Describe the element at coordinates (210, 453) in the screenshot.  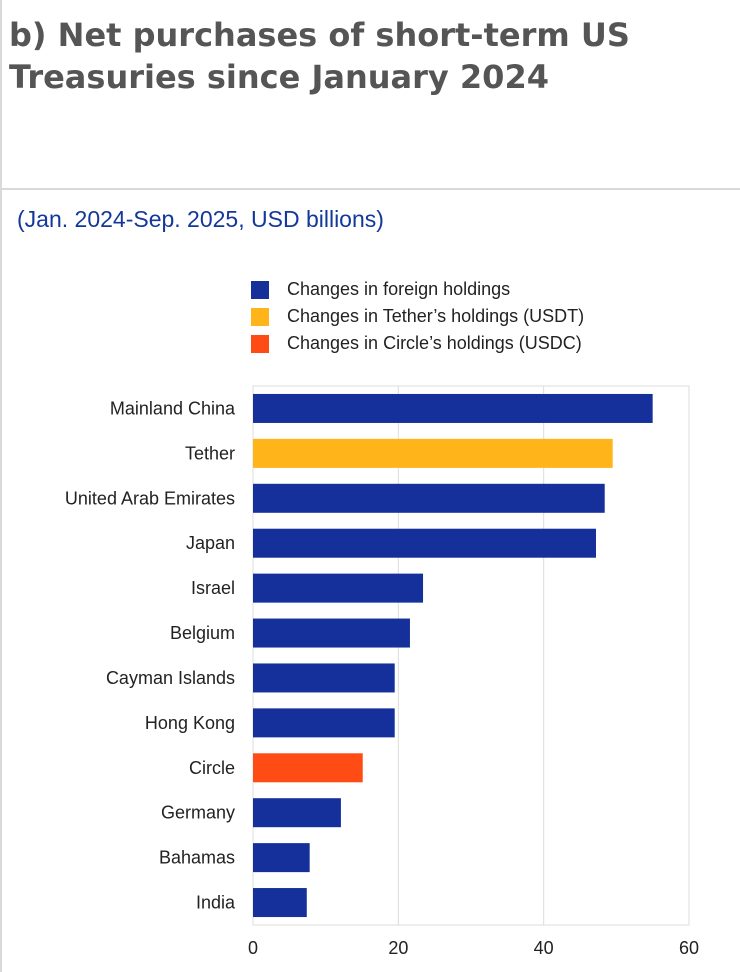
I see `category-label: Tether` at that location.